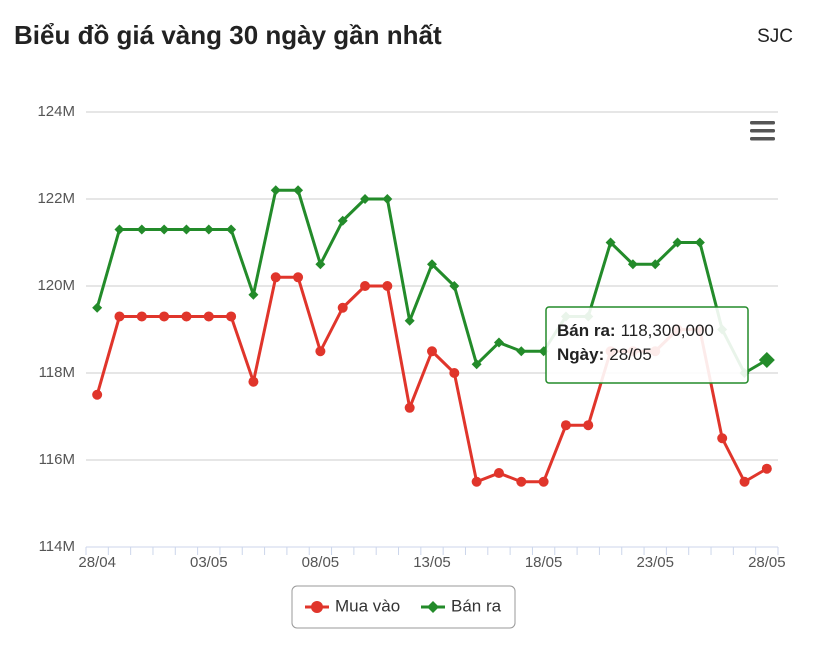  I want to click on y-tick-label: 120M, so click(56, 285).